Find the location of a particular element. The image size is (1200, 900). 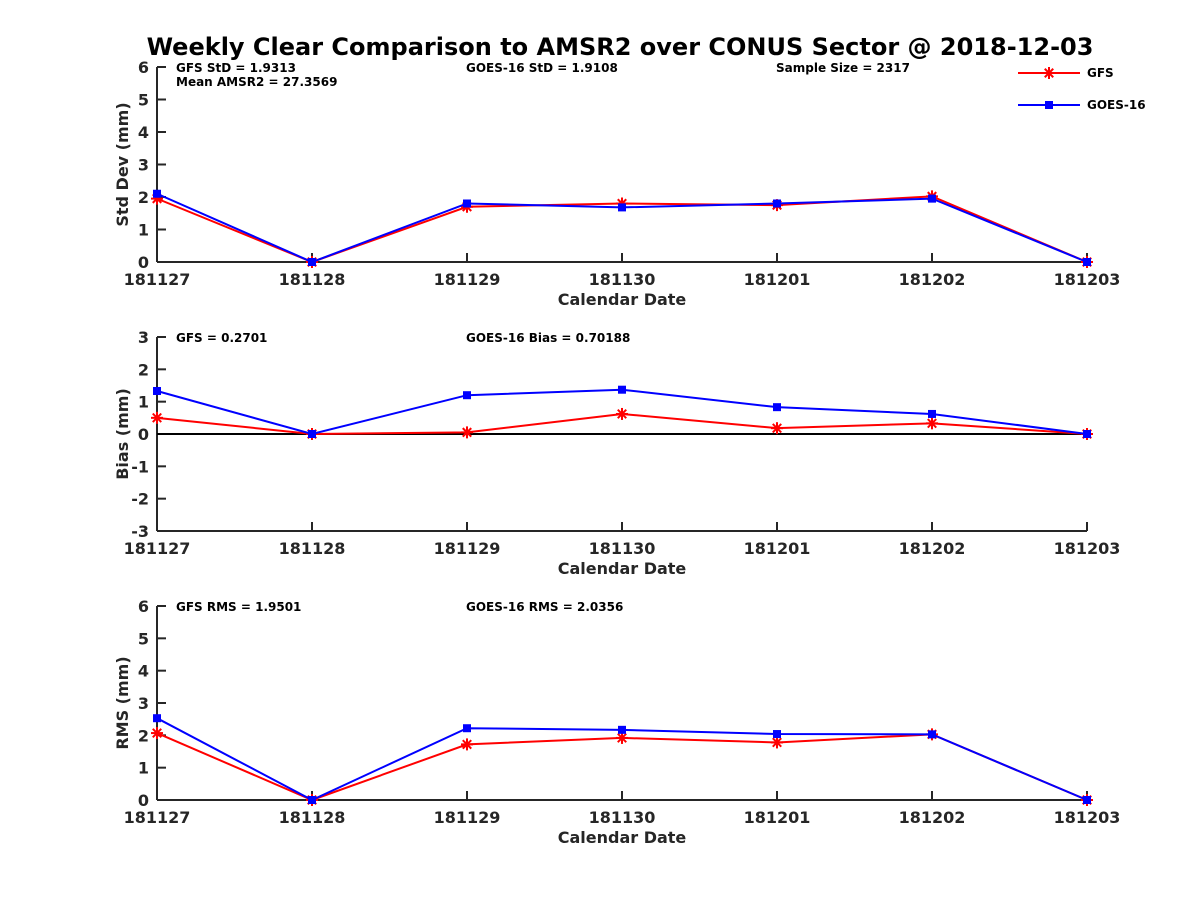

y-axis-label: Std Dev (mm) is located at coordinates (122, 164).